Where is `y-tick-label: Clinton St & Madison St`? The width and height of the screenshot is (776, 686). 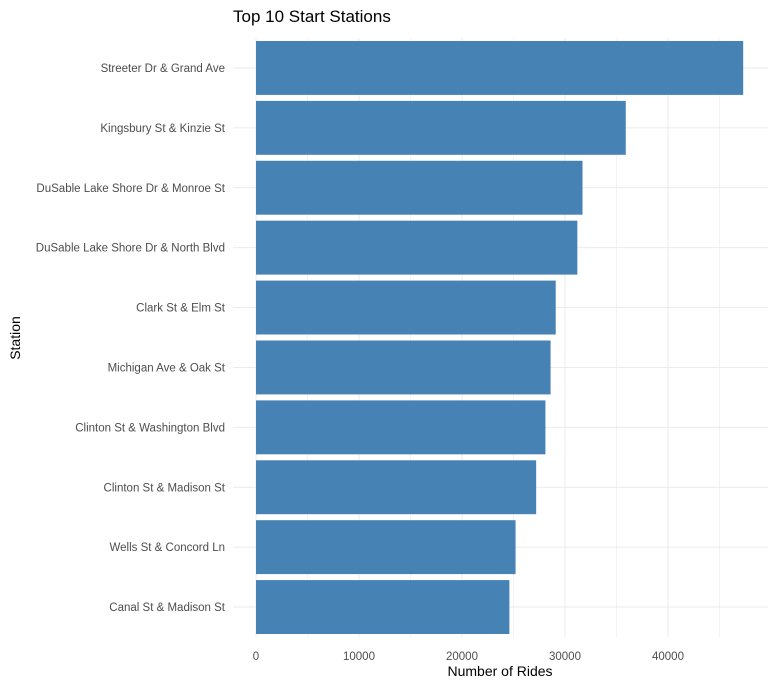 y-tick-label: Clinton St & Madison St is located at coordinates (165, 488).